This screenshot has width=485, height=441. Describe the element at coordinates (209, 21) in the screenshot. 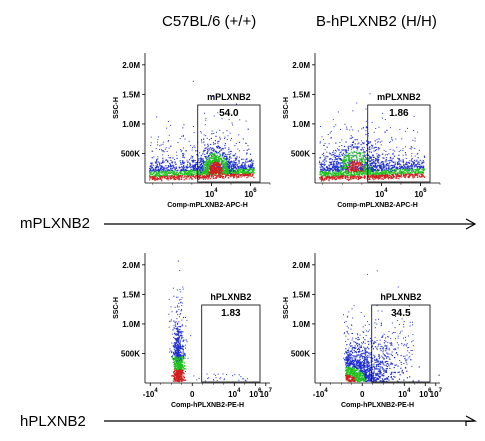

I see `column-title-wildtype: C57BL/6 (+/+)` at that location.